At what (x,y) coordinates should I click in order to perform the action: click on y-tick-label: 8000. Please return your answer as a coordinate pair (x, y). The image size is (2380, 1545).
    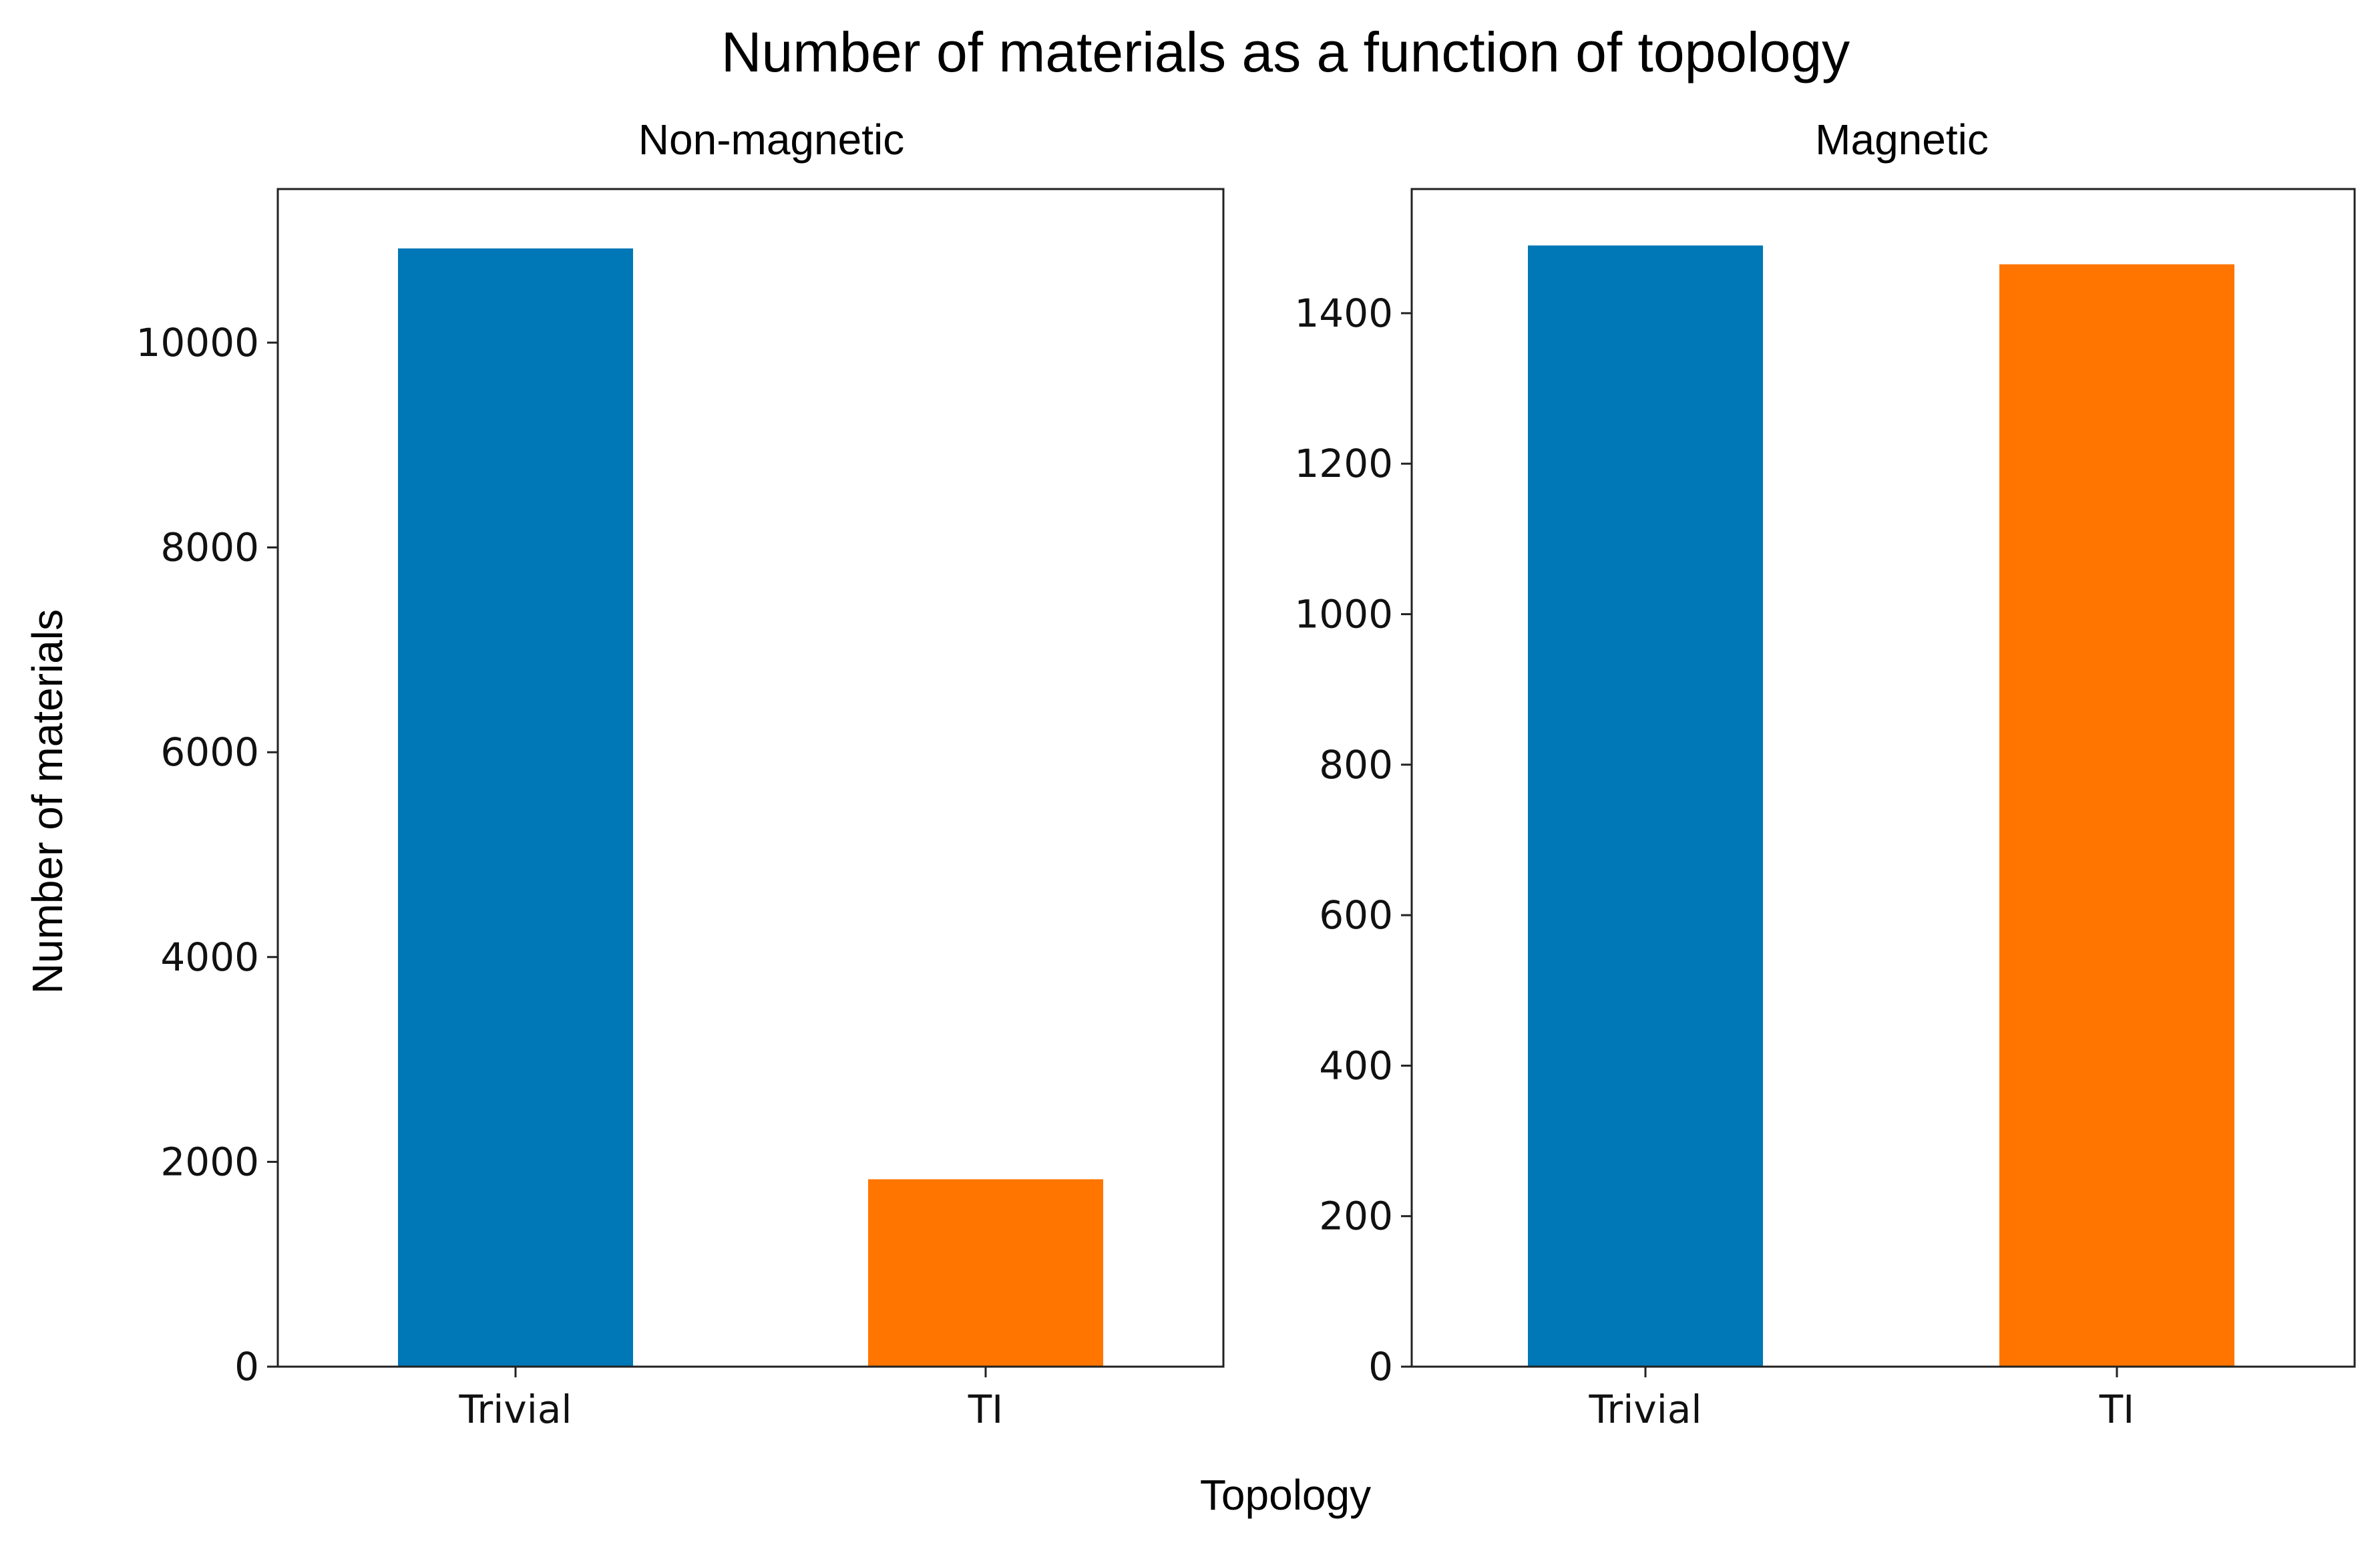
    Looking at the image, I should click on (209, 547).